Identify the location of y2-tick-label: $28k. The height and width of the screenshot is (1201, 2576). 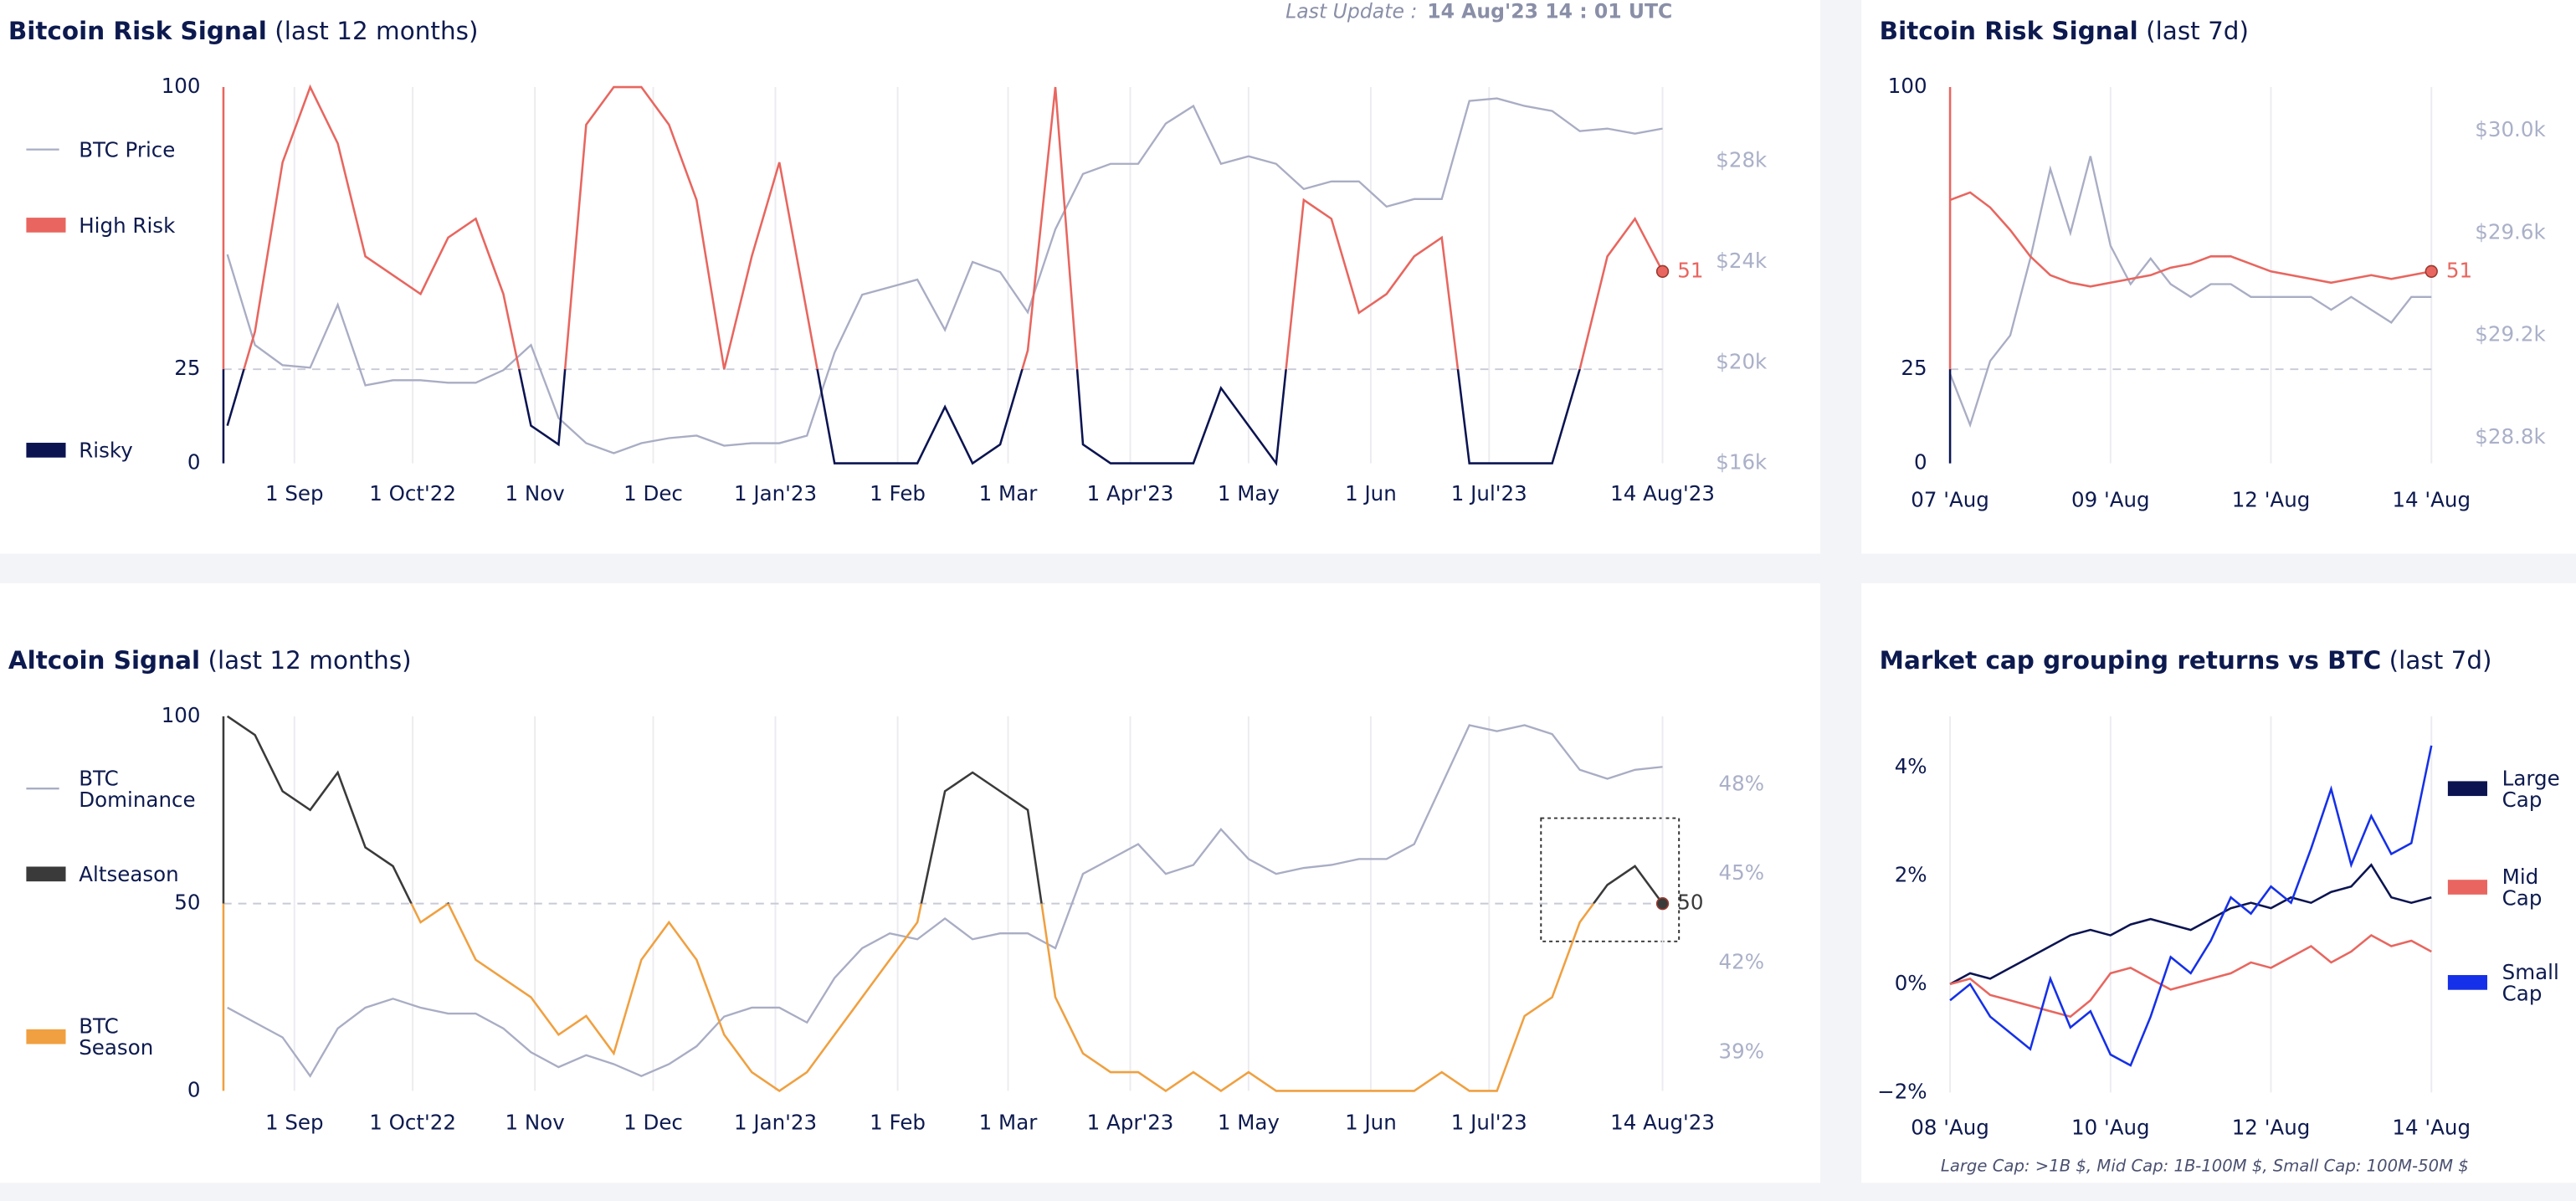
(1742, 160).